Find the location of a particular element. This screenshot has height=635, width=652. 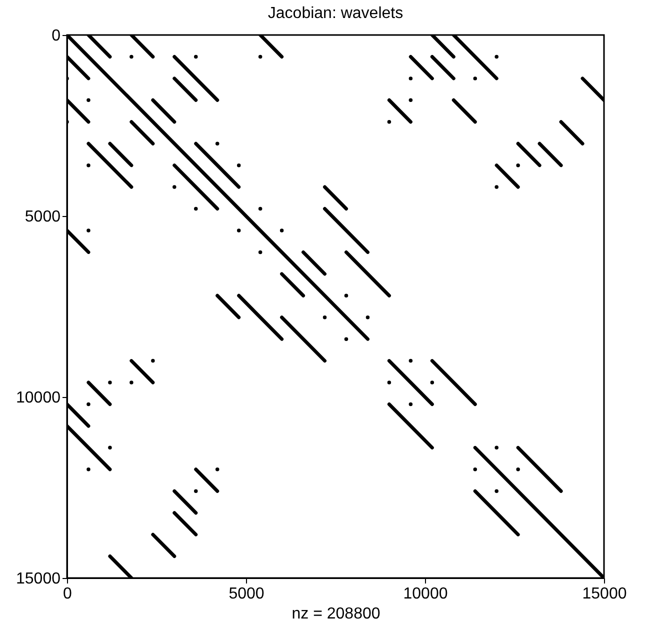

x-tick-label: 10000 is located at coordinates (425, 594).